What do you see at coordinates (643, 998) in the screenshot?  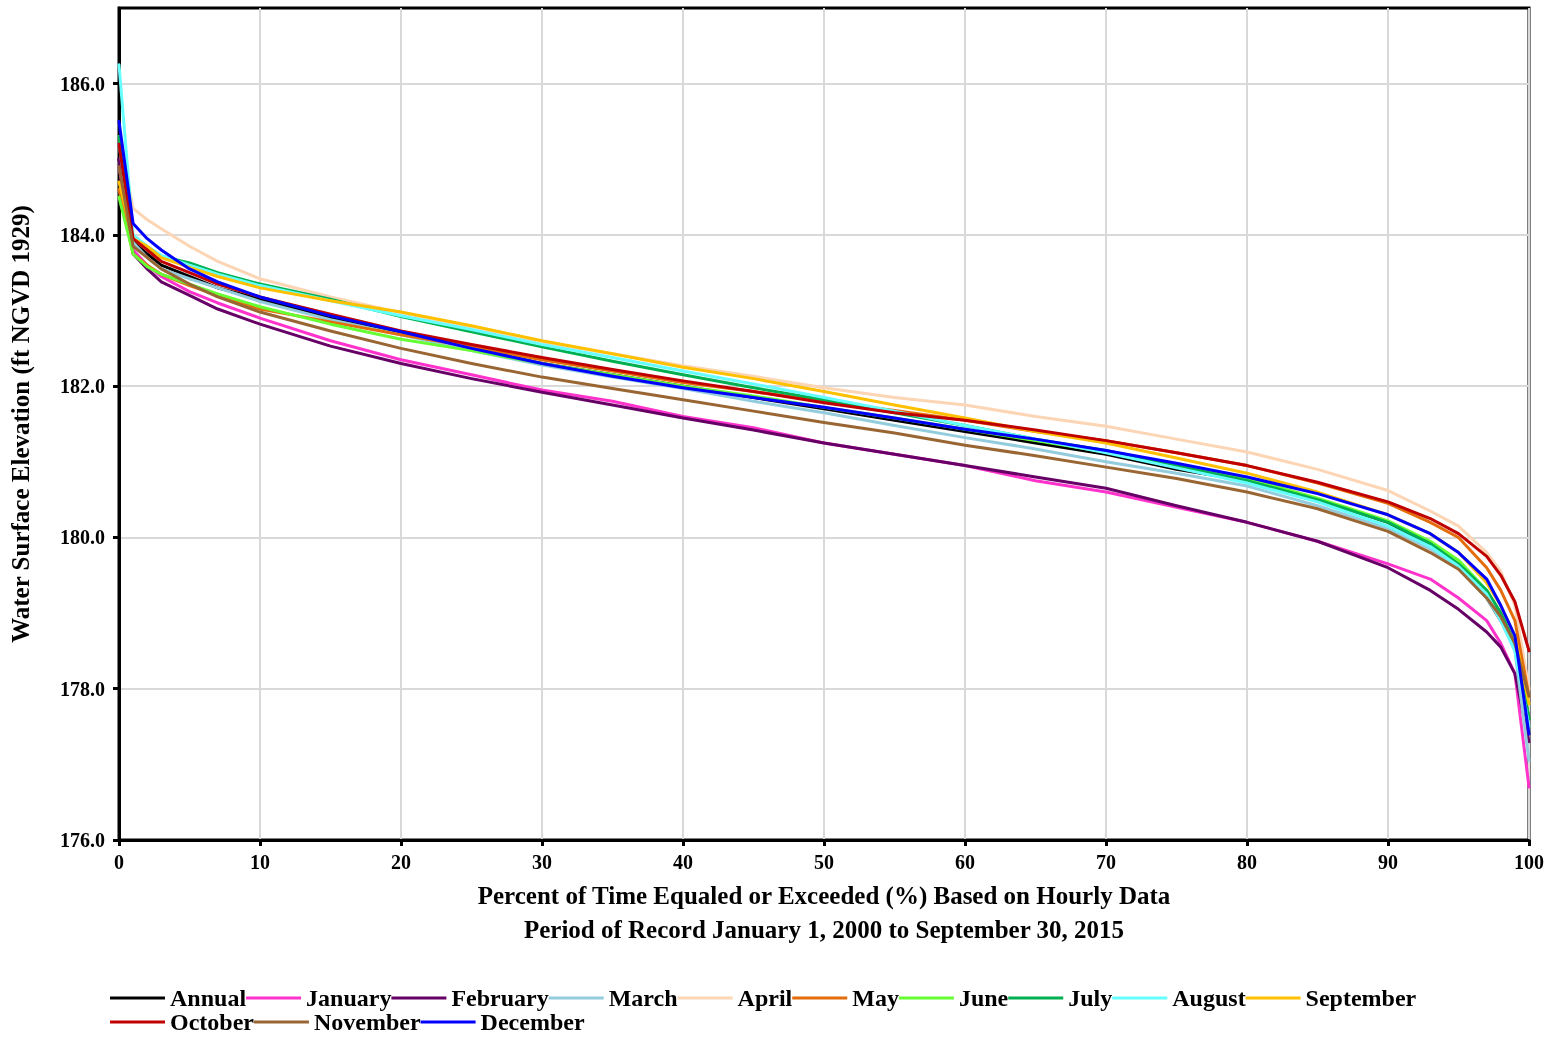 I see `legend-label: March` at bounding box center [643, 998].